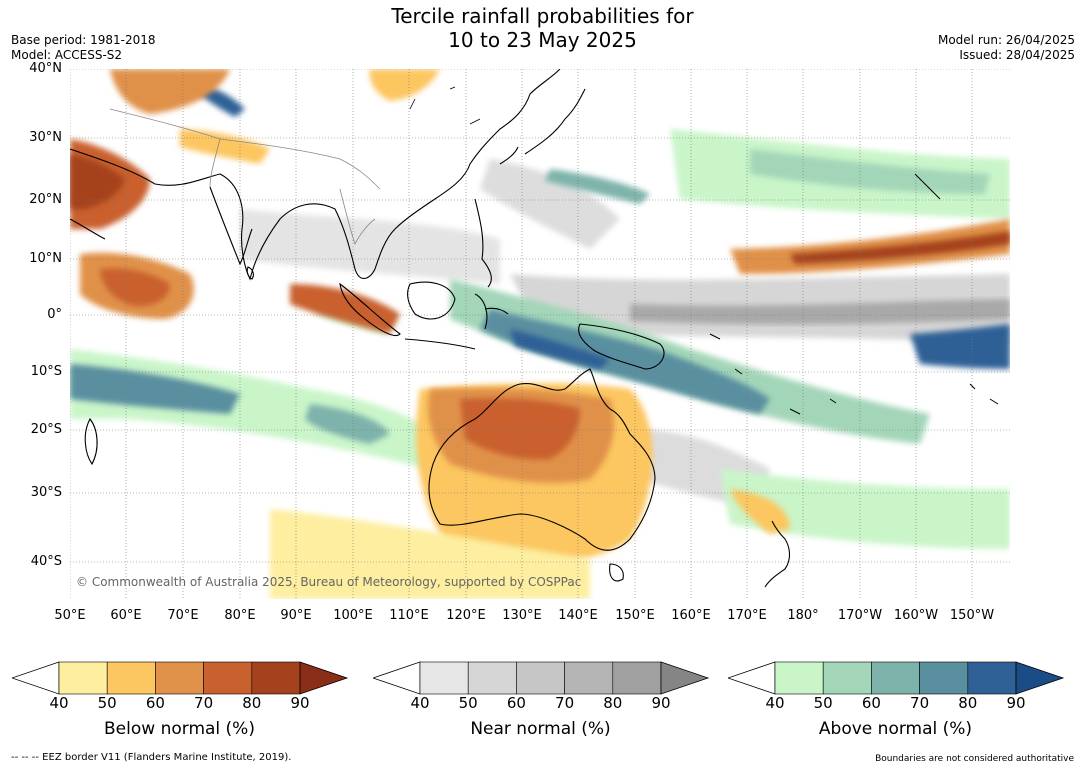 This screenshot has width=1085, height=770. What do you see at coordinates (431, 300) in the screenshot?
I see `borneo-coastline` at bounding box center [431, 300].